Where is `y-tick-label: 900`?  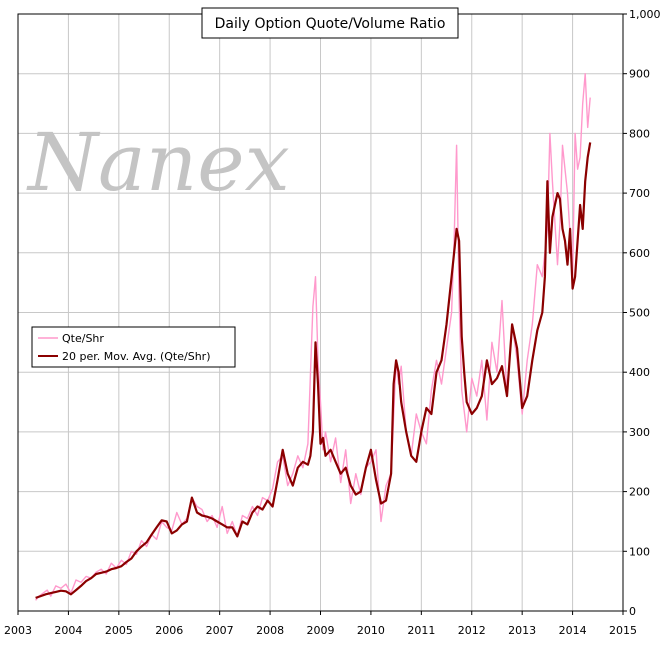
y-tick-label: 900 is located at coordinates (639, 74).